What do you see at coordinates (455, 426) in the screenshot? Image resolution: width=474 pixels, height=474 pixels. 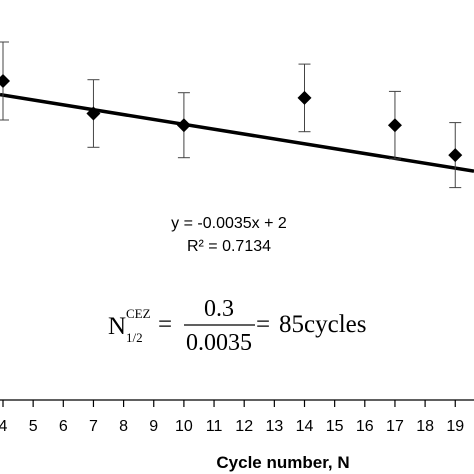 I see `x-tick-label: 19` at bounding box center [455, 426].